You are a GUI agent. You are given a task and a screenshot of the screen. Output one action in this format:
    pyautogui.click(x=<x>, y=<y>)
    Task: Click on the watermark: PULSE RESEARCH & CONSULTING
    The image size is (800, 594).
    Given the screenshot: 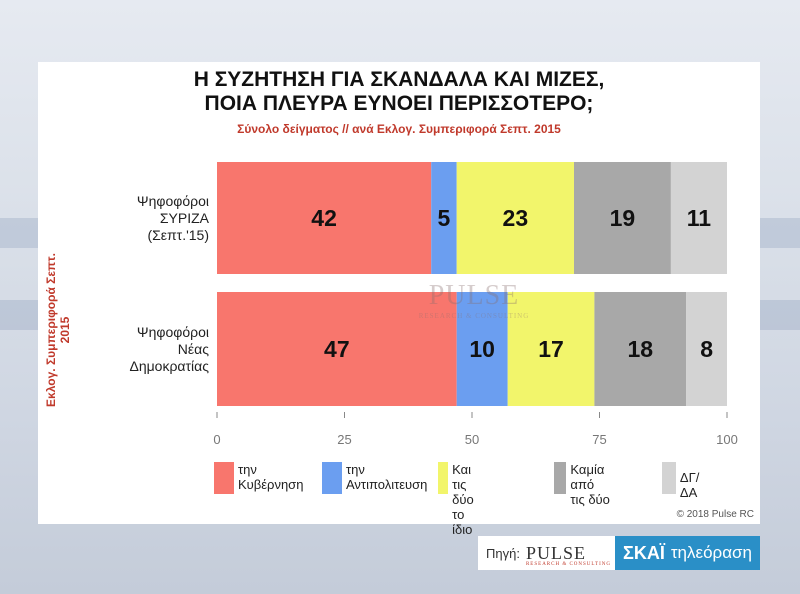 What is the action you would take?
    pyautogui.click(x=474, y=300)
    